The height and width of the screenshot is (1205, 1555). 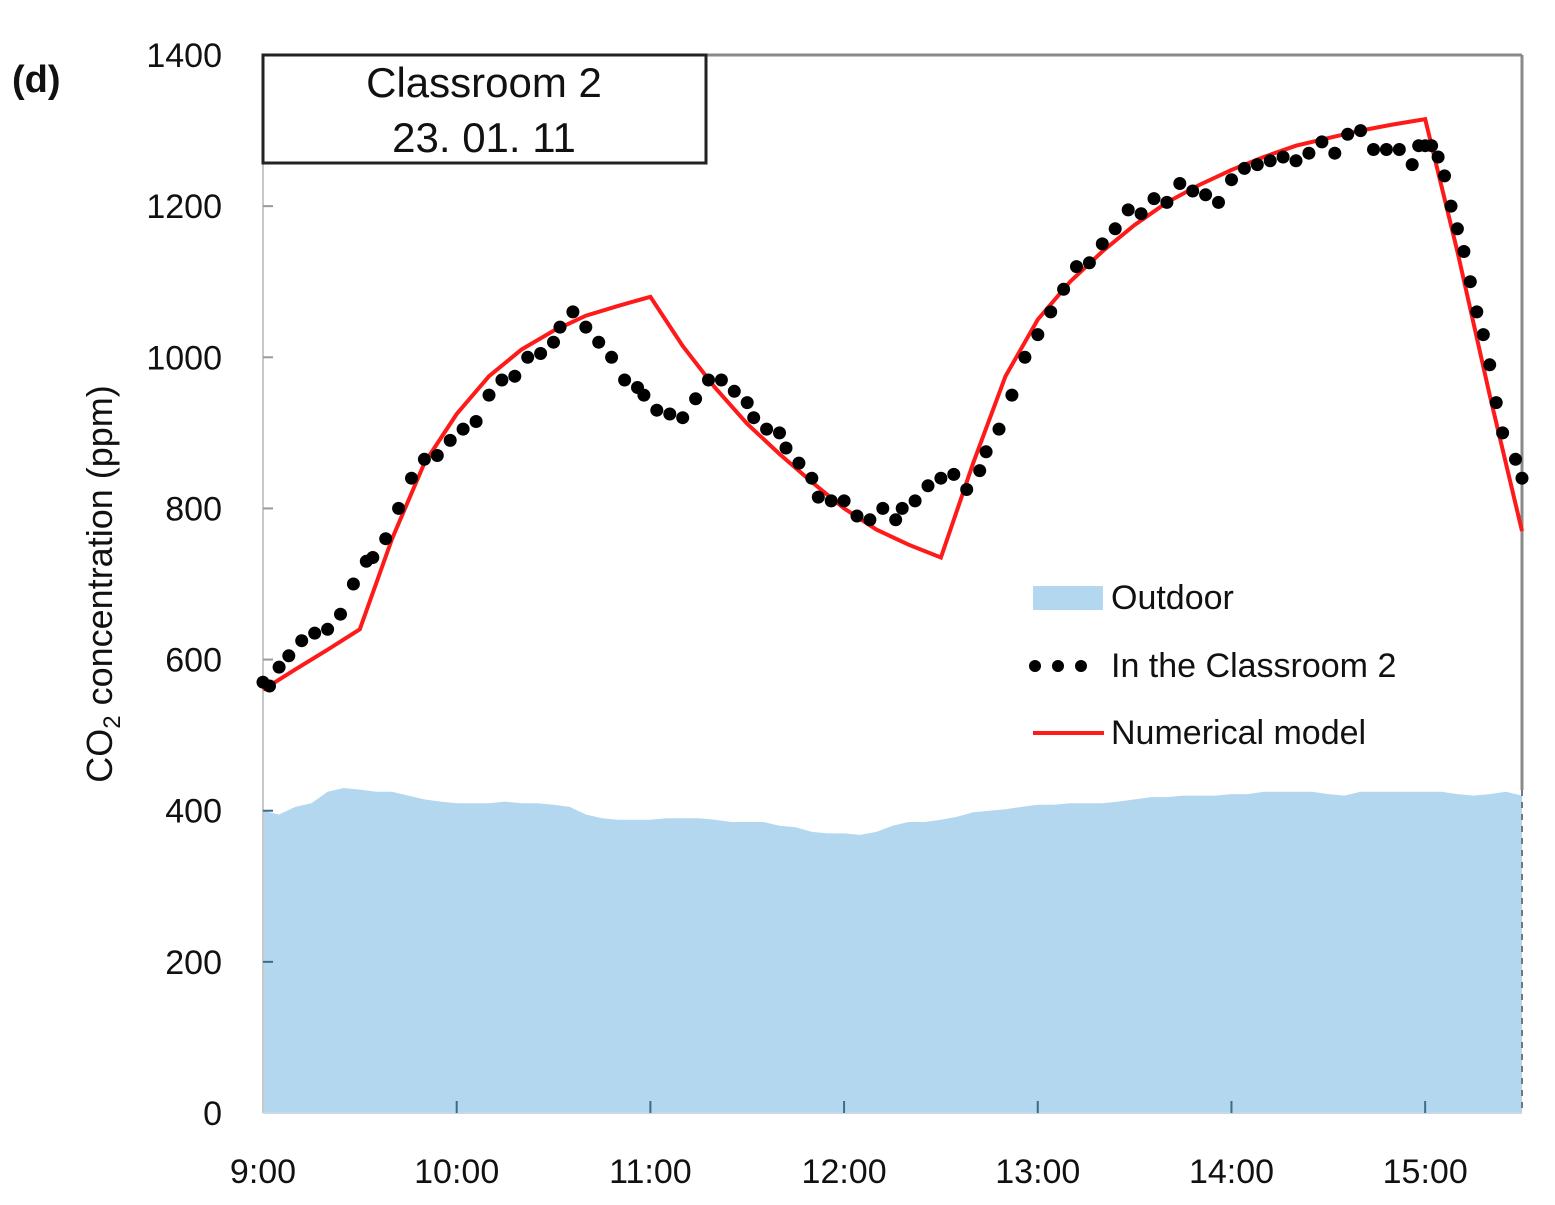 What do you see at coordinates (193, 509) in the screenshot?
I see `y-tick-label: 800` at bounding box center [193, 509].